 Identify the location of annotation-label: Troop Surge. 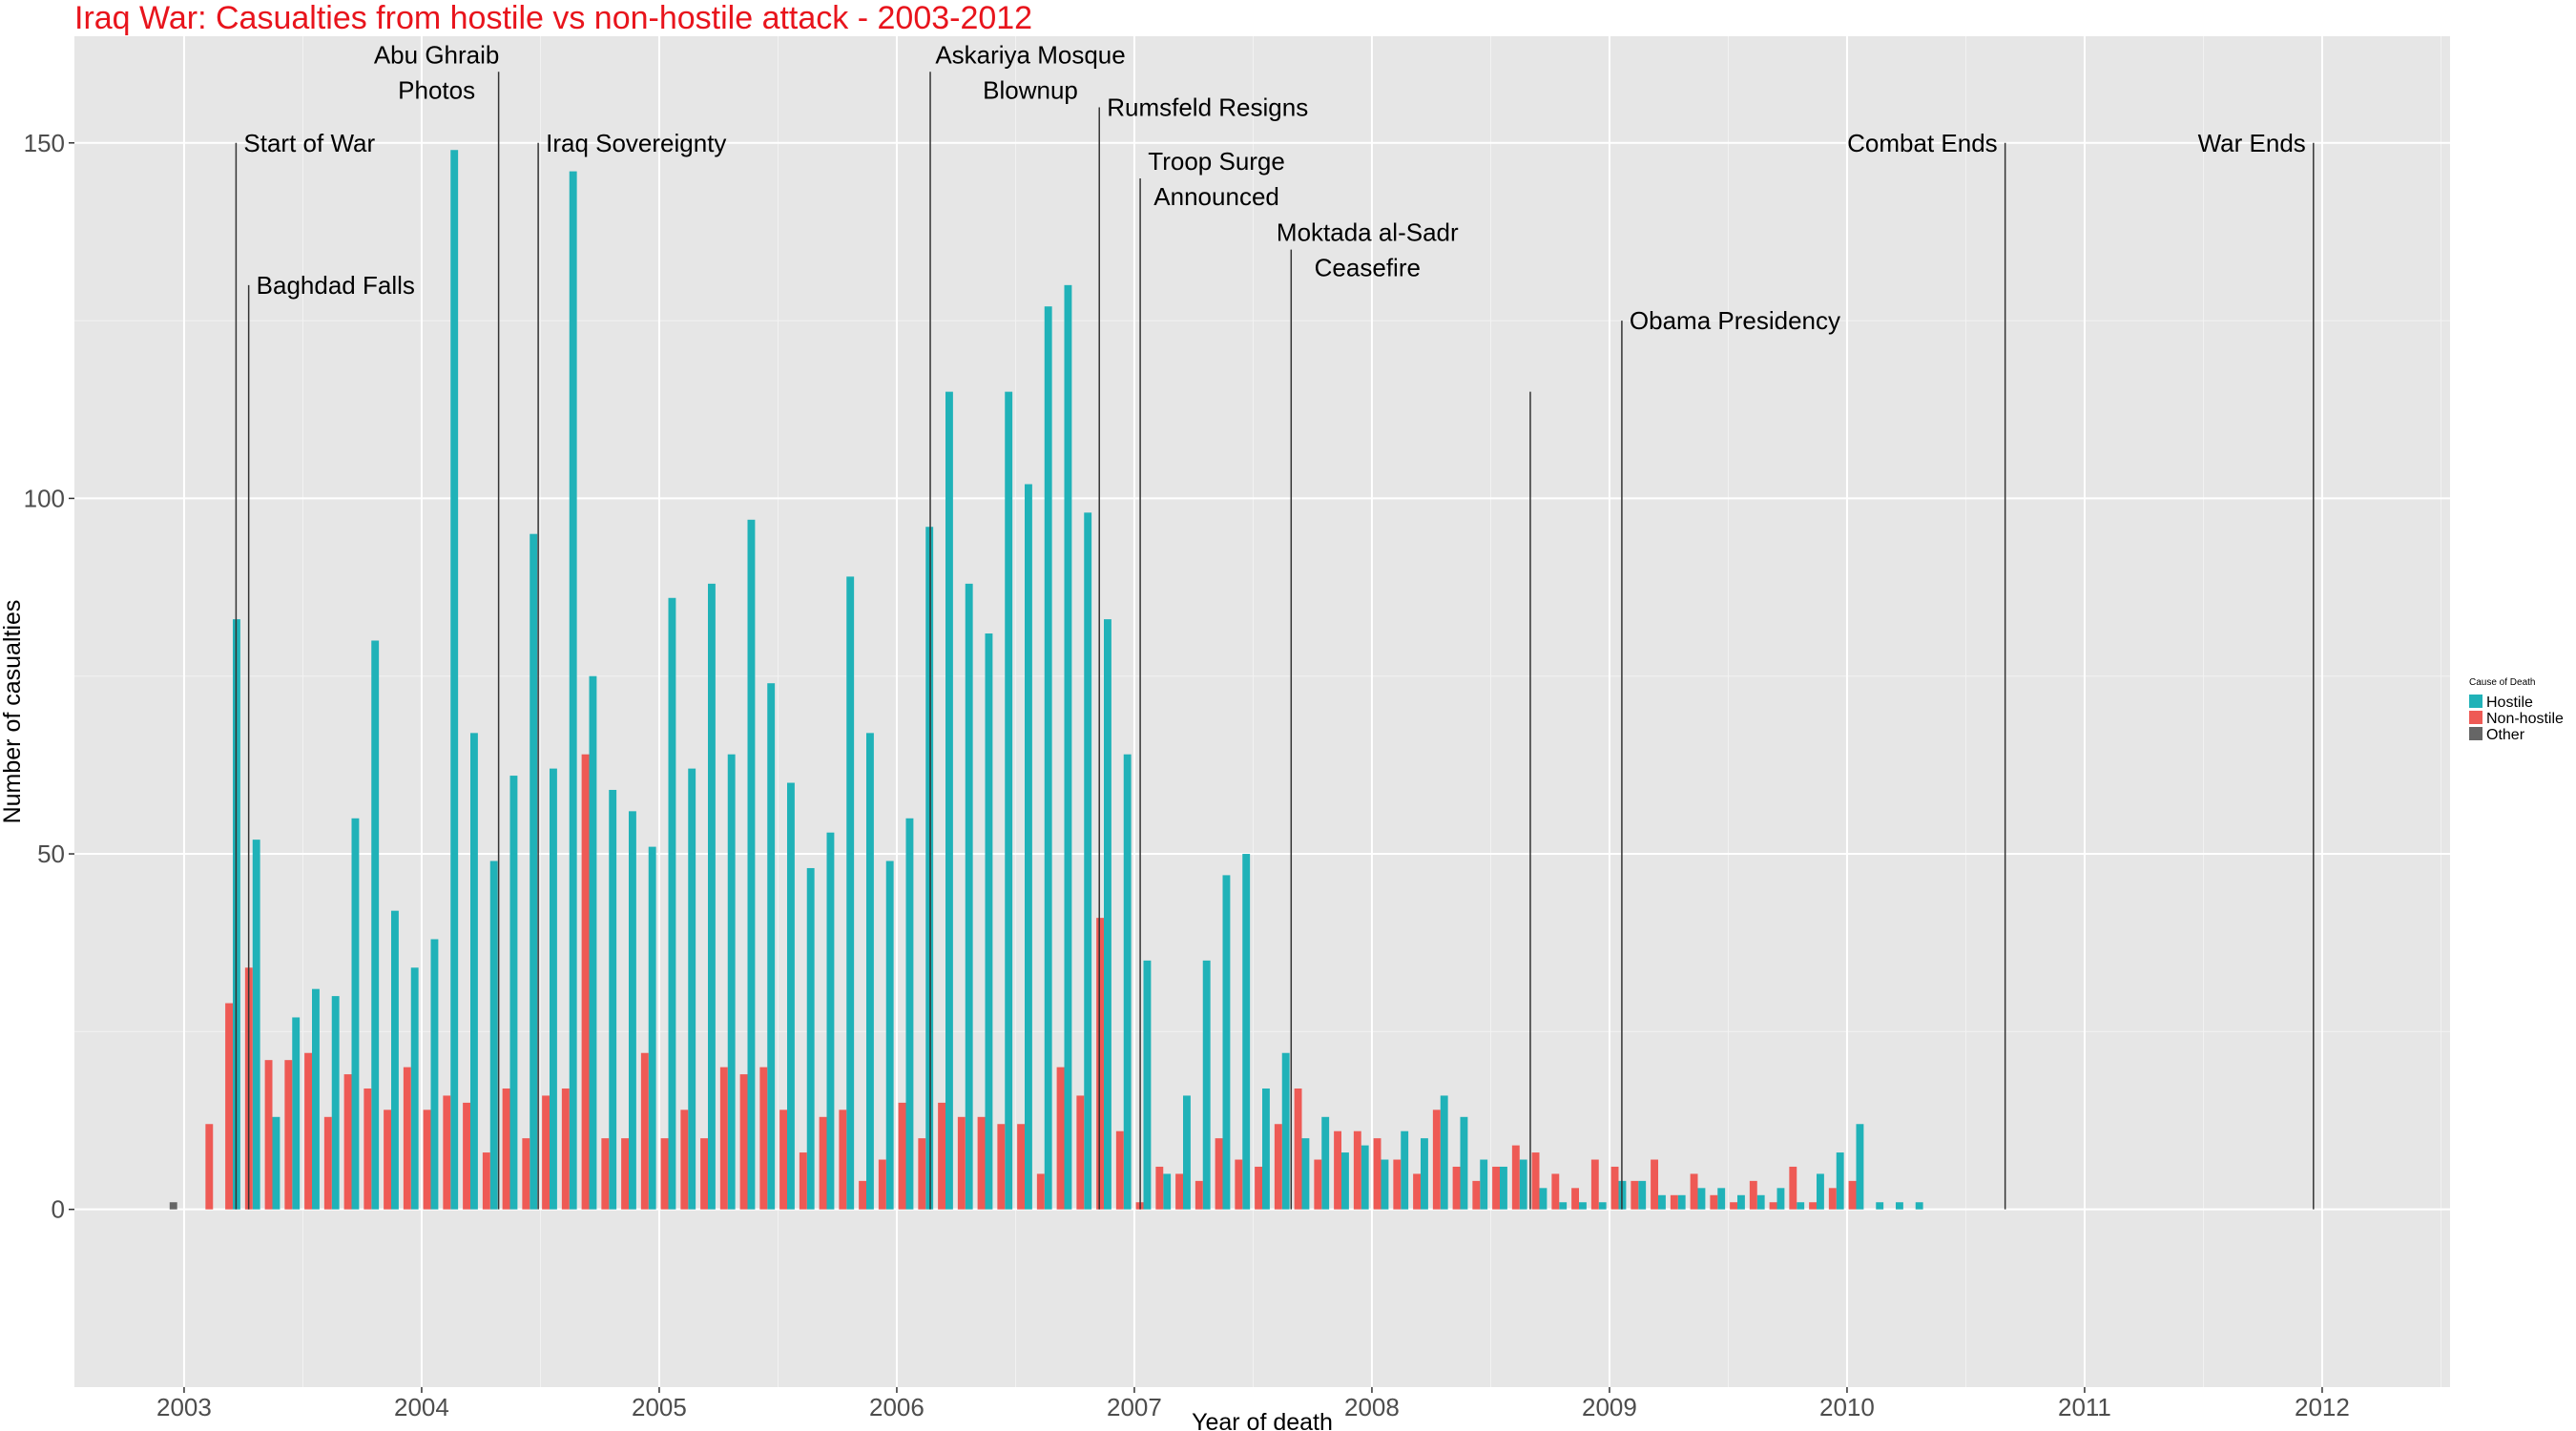
(1216, 161).